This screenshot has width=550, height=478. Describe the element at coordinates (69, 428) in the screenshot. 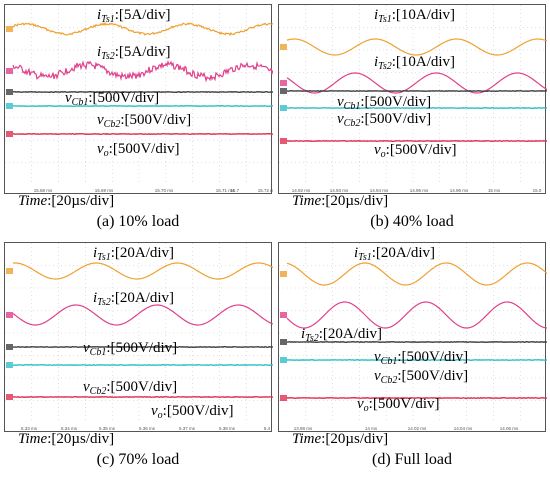

I see `time-tick-label: 5.34 ms` at that location.